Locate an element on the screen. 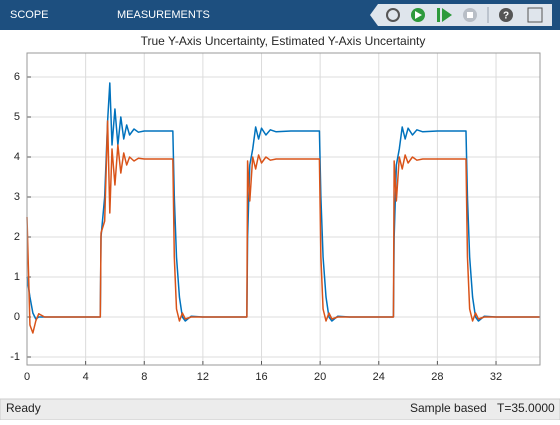 The height and width of the screenshot is (425, 560). tab-measurements: MEASUREMENTS is located at coordinates (163, 15).